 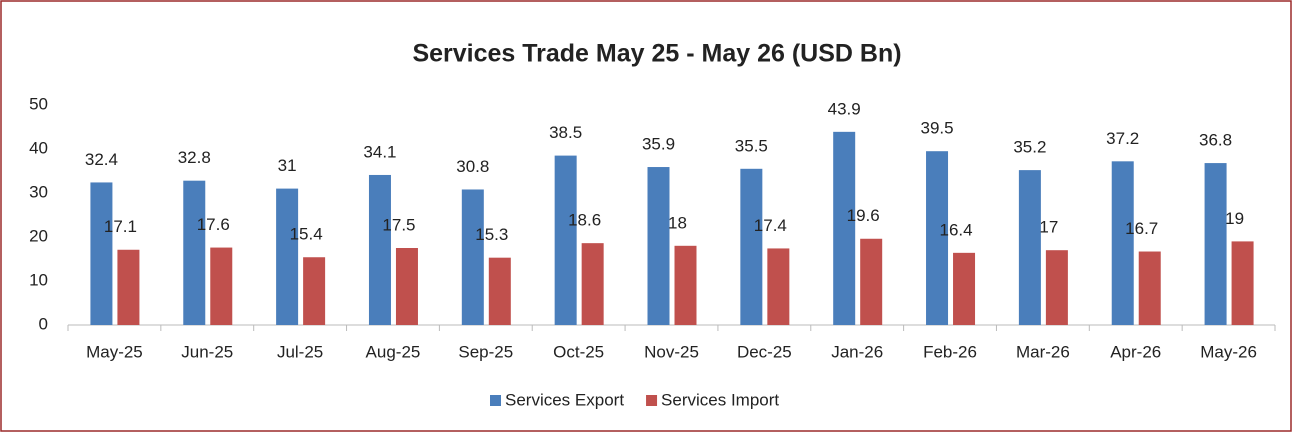 I want to click on legend-label: Services Export, so click(x=564, y=399).